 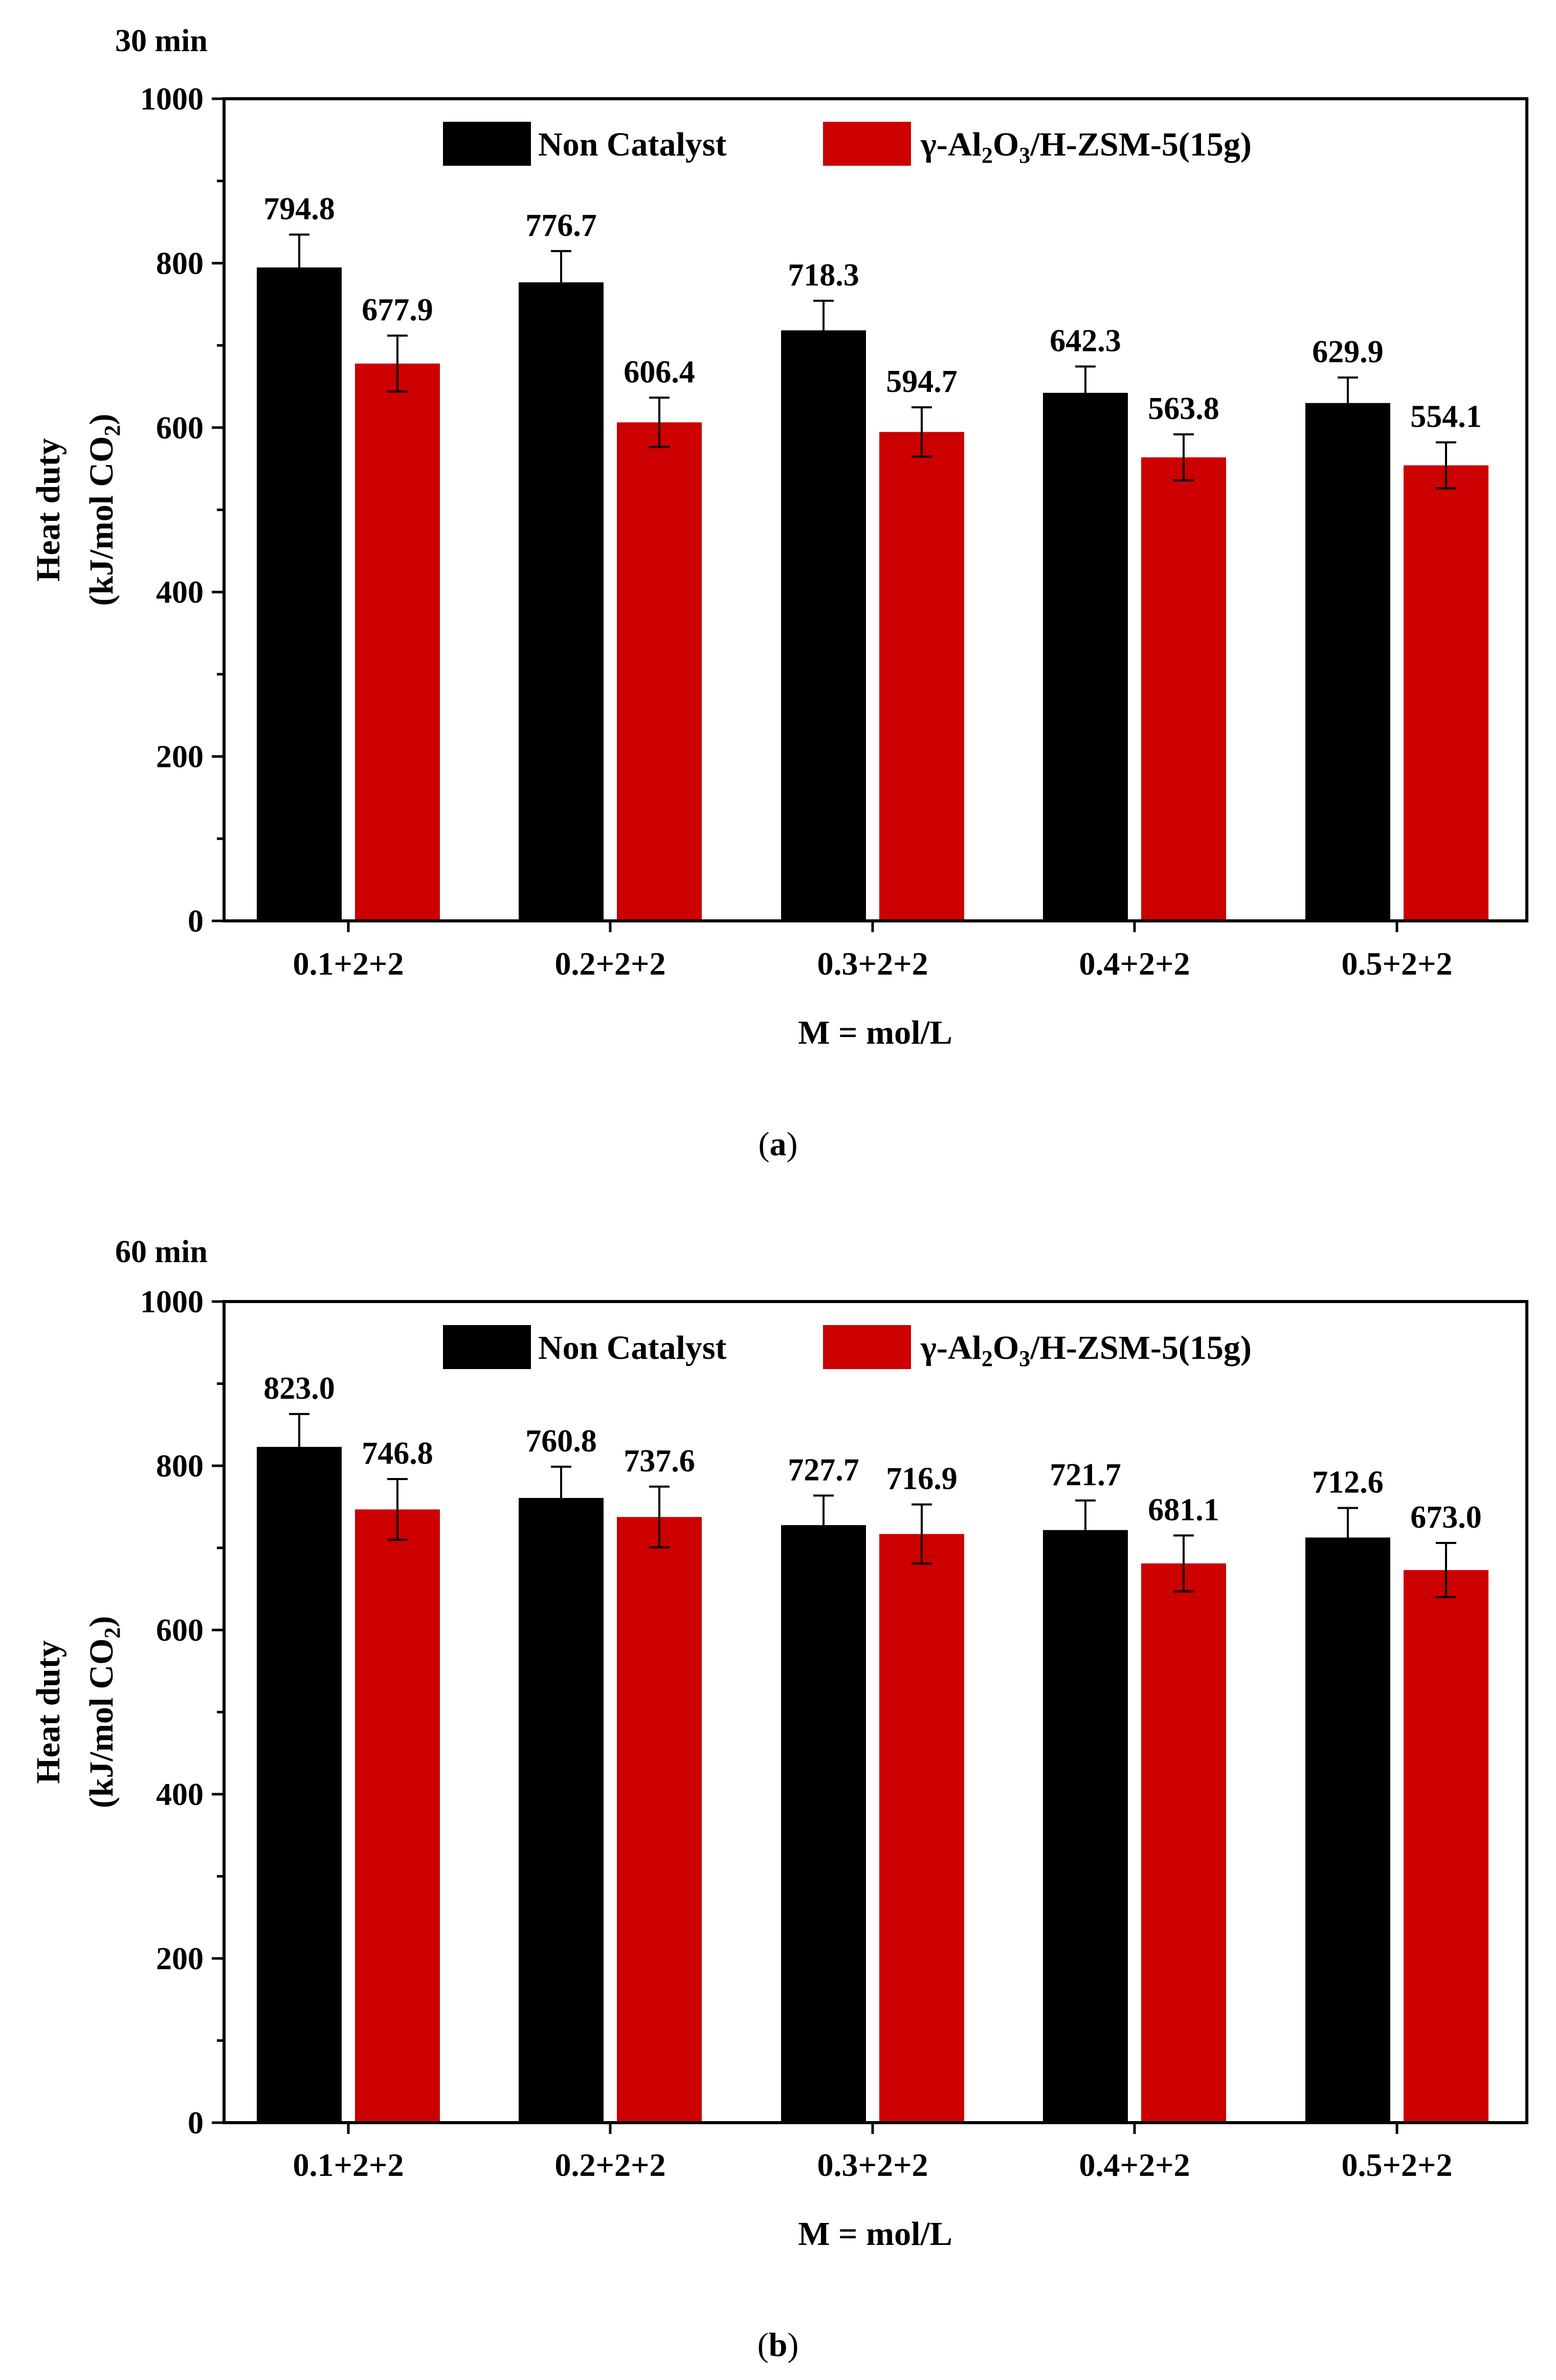 What do you see at coordinates (397, 310) in the screenshot?
I see `data-label: 677.9` at bounding box center [397, 310].